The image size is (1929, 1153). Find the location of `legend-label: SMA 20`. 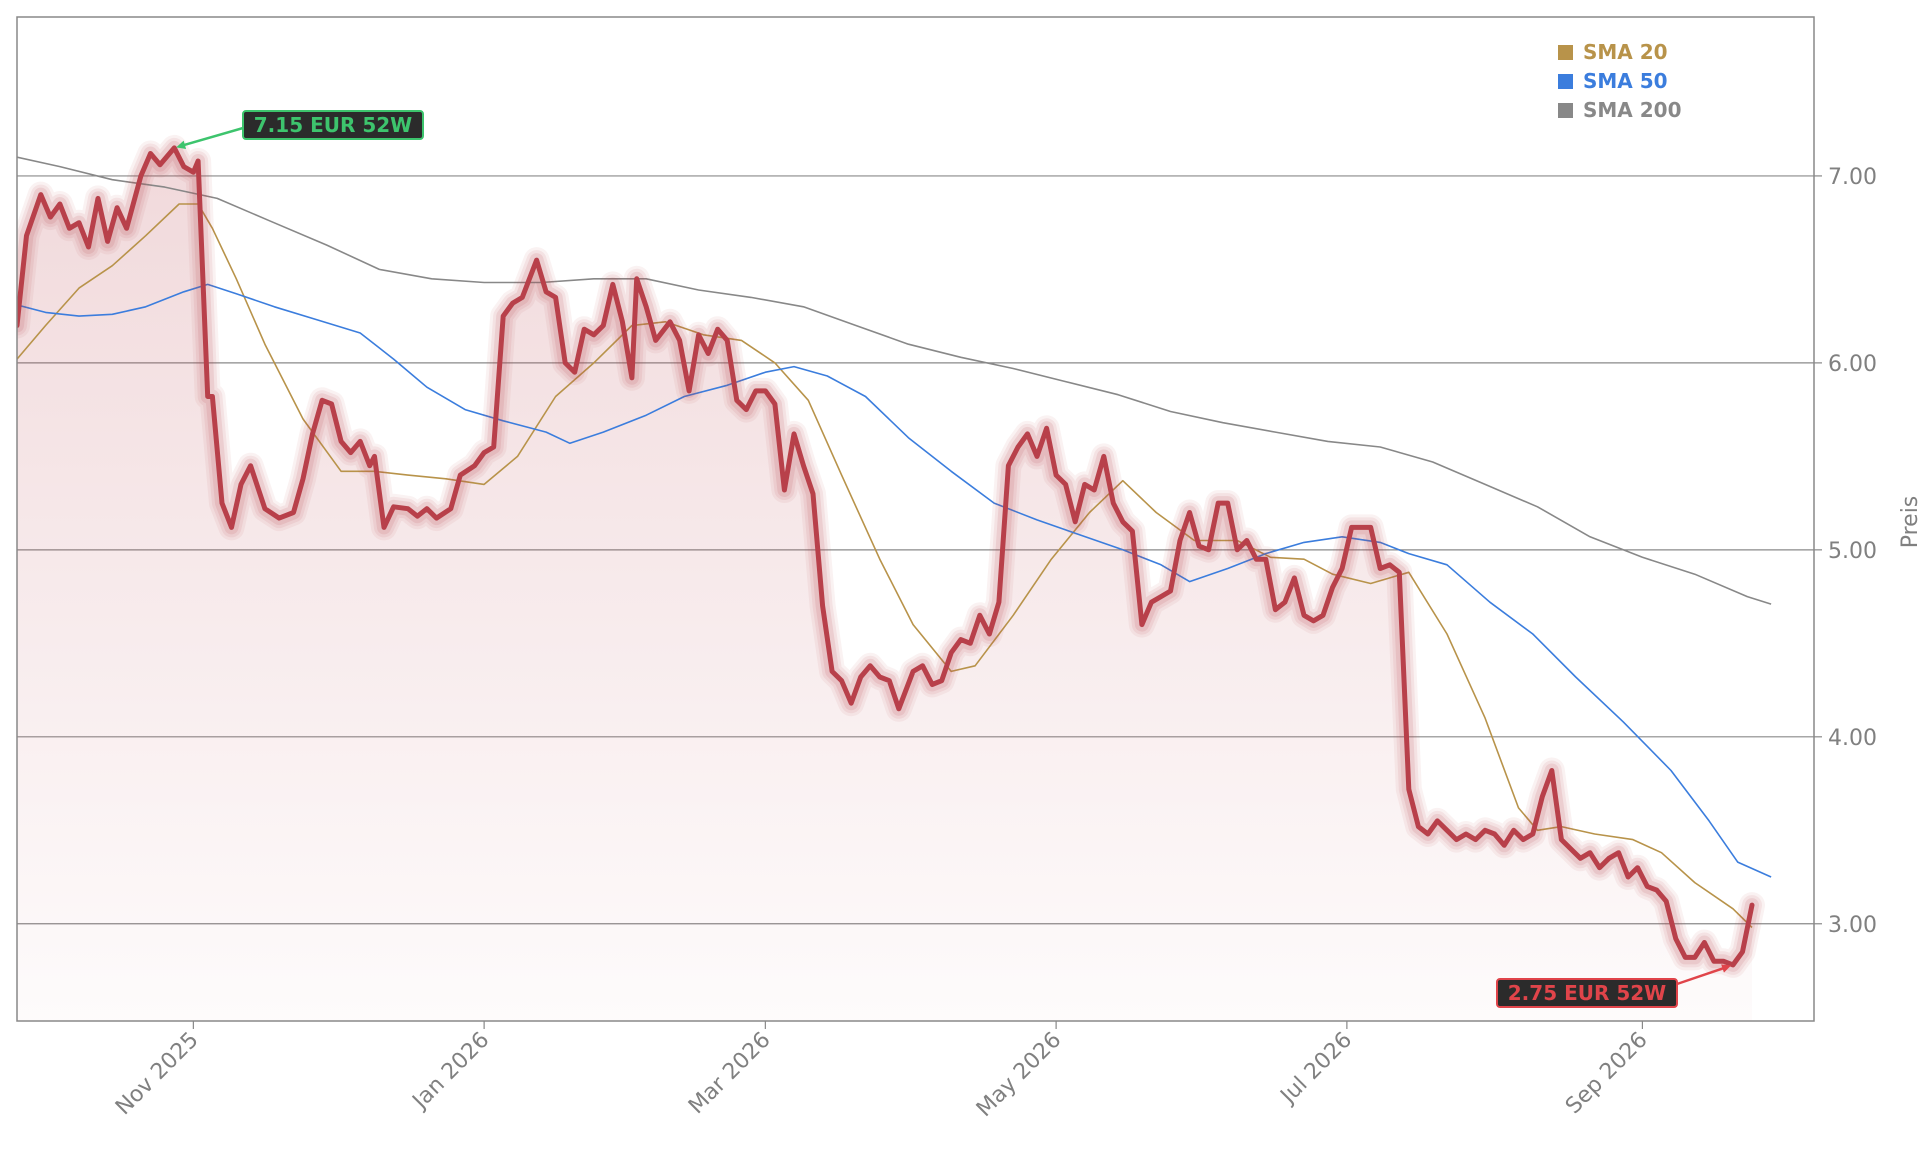

legend-label: SMA 20 is located at coordinates (1625, 52).